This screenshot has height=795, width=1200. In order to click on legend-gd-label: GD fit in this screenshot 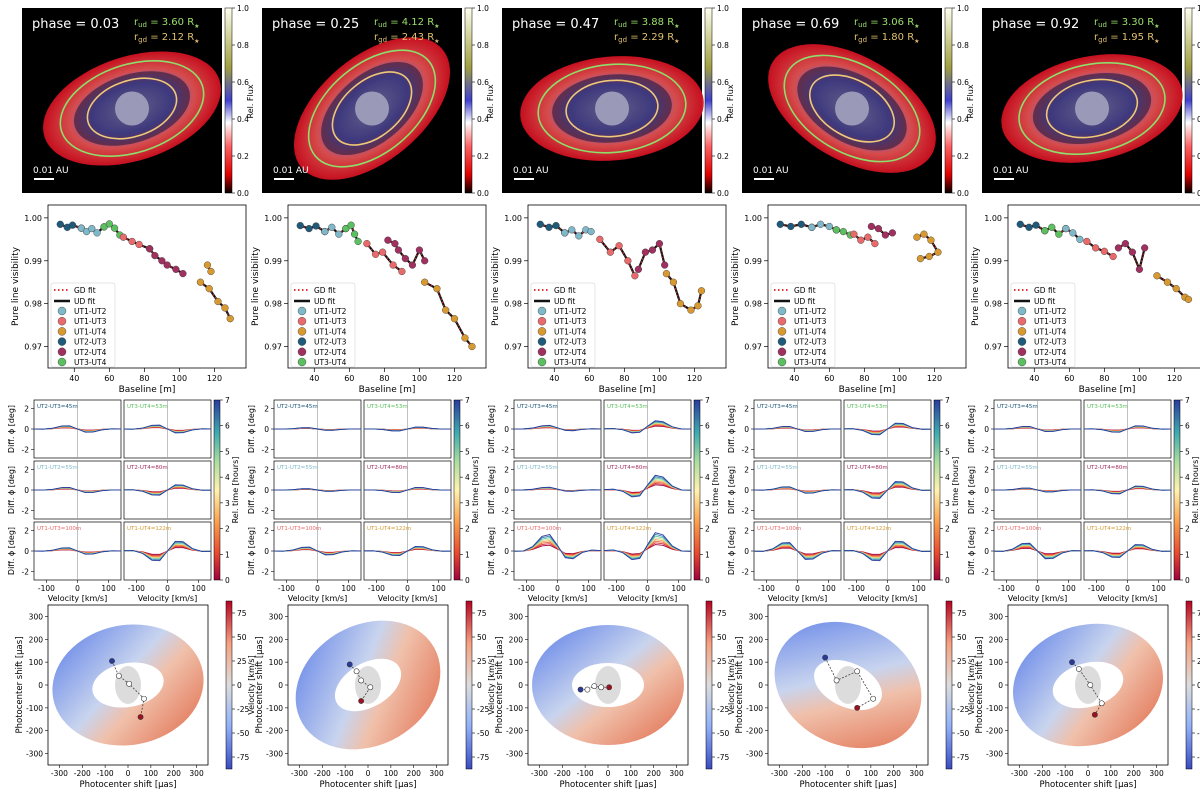, I will do `click(85, 290)`.